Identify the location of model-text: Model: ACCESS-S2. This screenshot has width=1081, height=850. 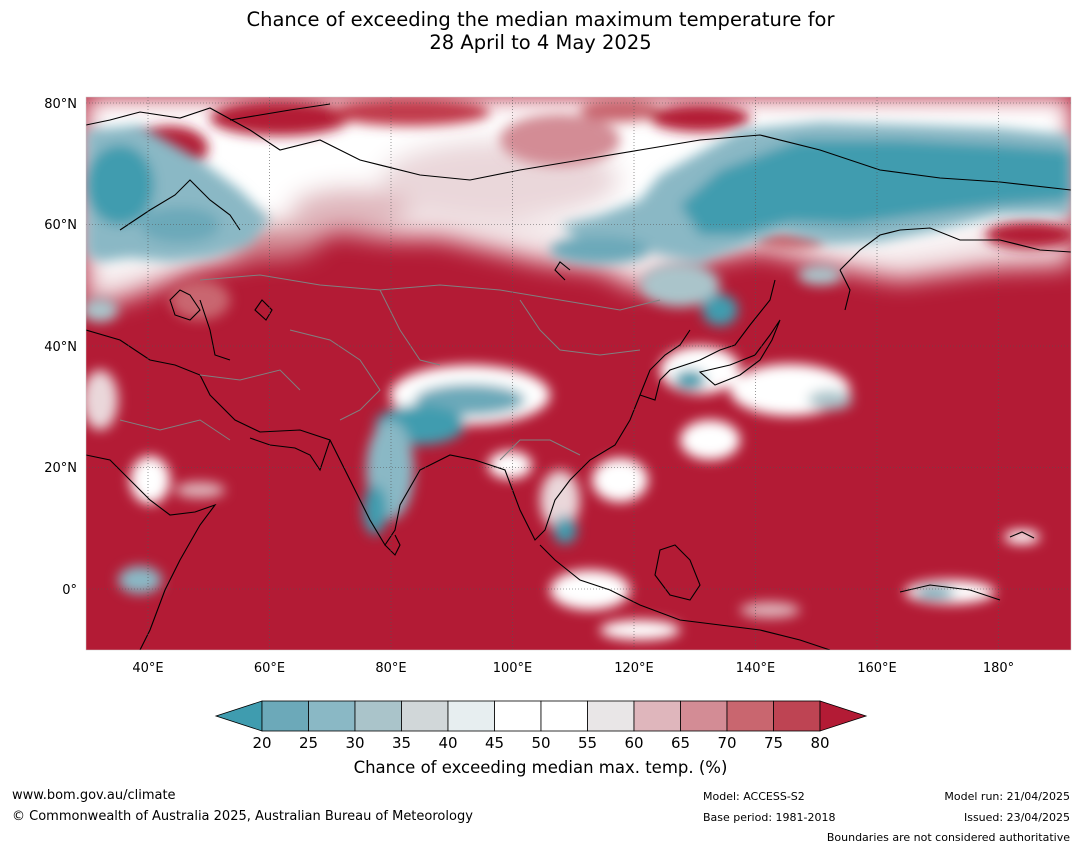
(754, 796).